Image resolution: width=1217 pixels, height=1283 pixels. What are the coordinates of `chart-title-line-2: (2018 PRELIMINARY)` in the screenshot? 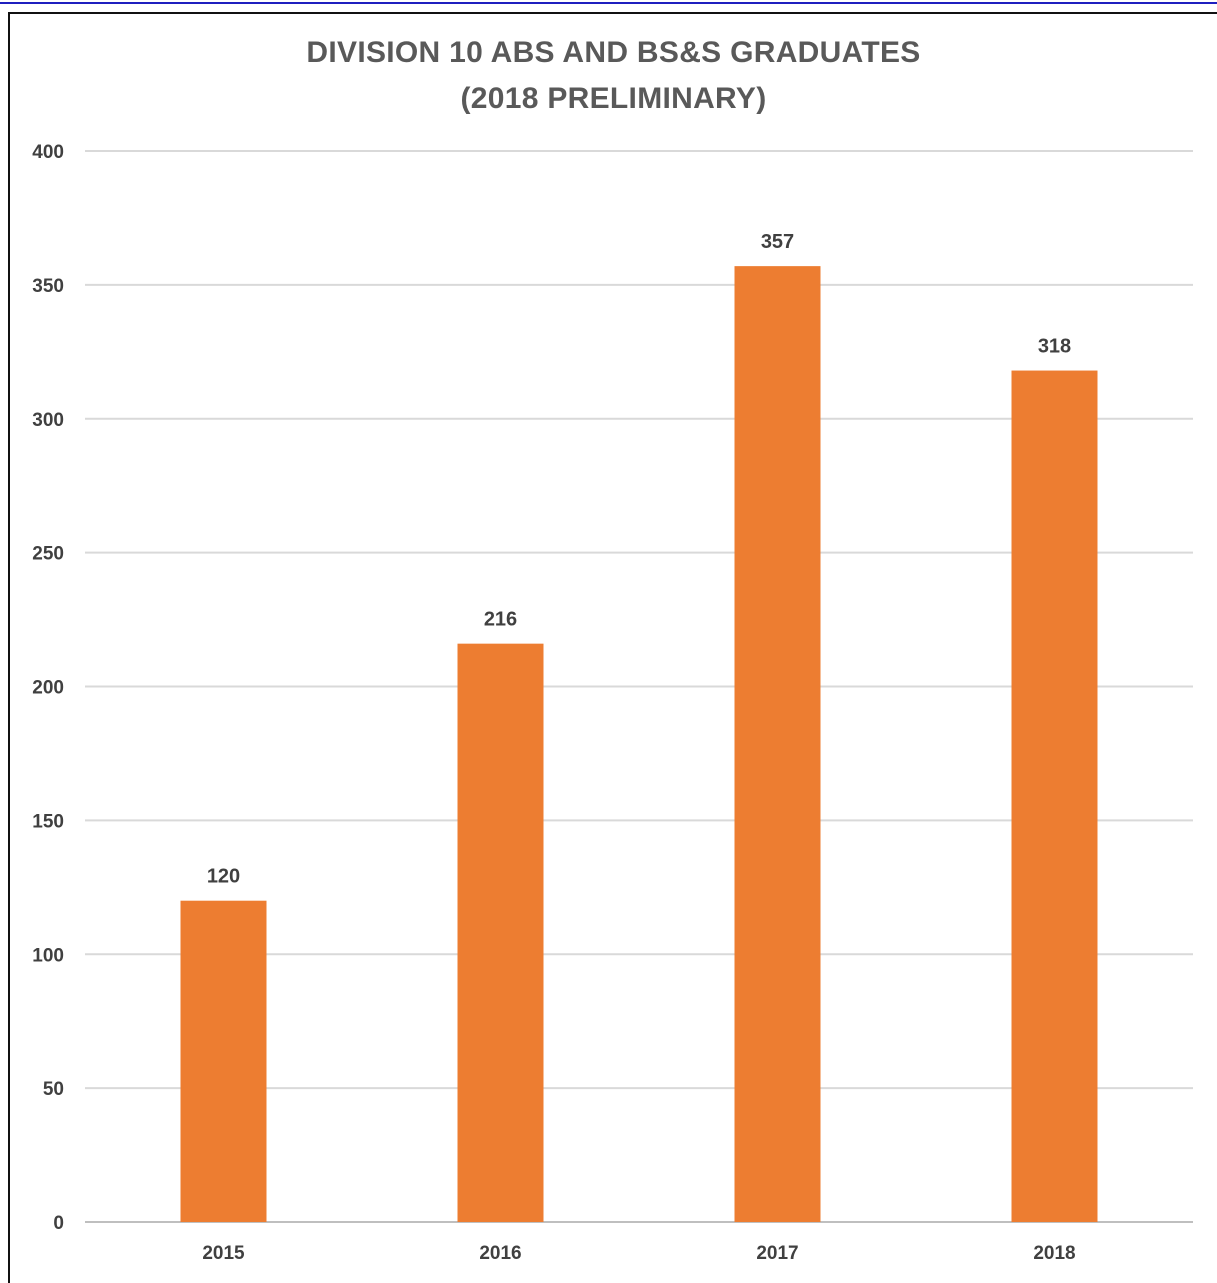 It's located at (613, 98).